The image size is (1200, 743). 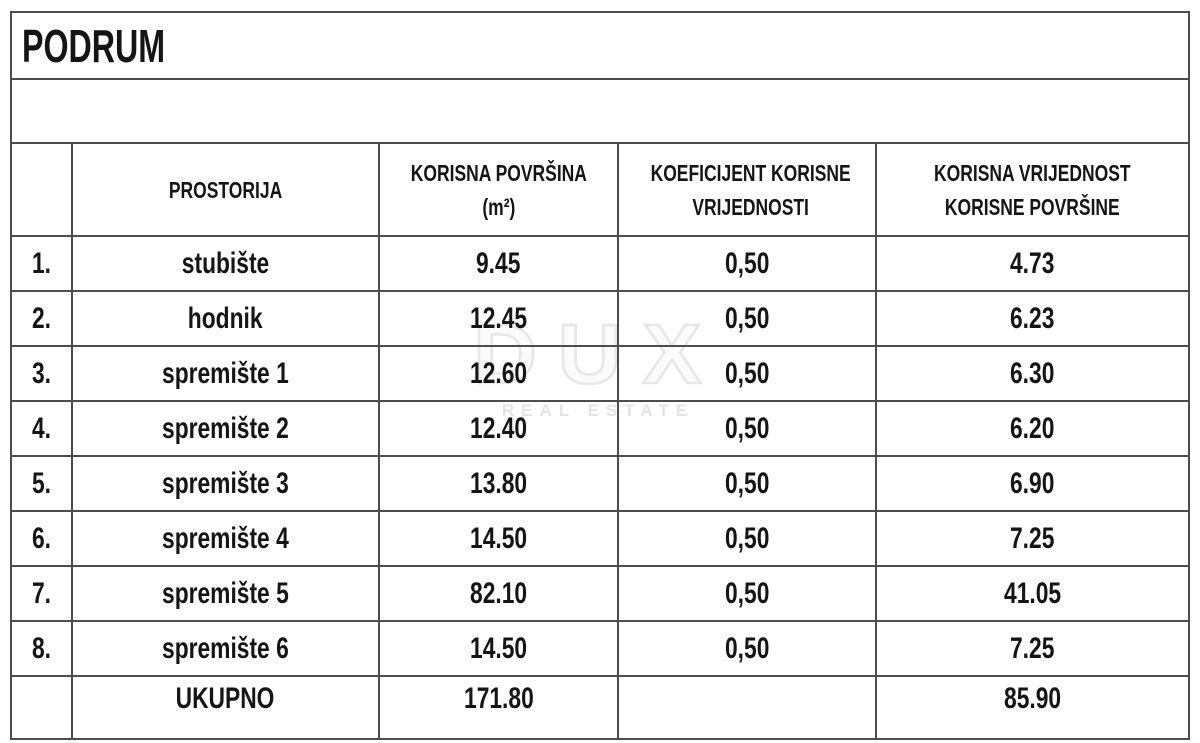 I want to click on cell-text: spremište 5, so click(x=225, y=593).